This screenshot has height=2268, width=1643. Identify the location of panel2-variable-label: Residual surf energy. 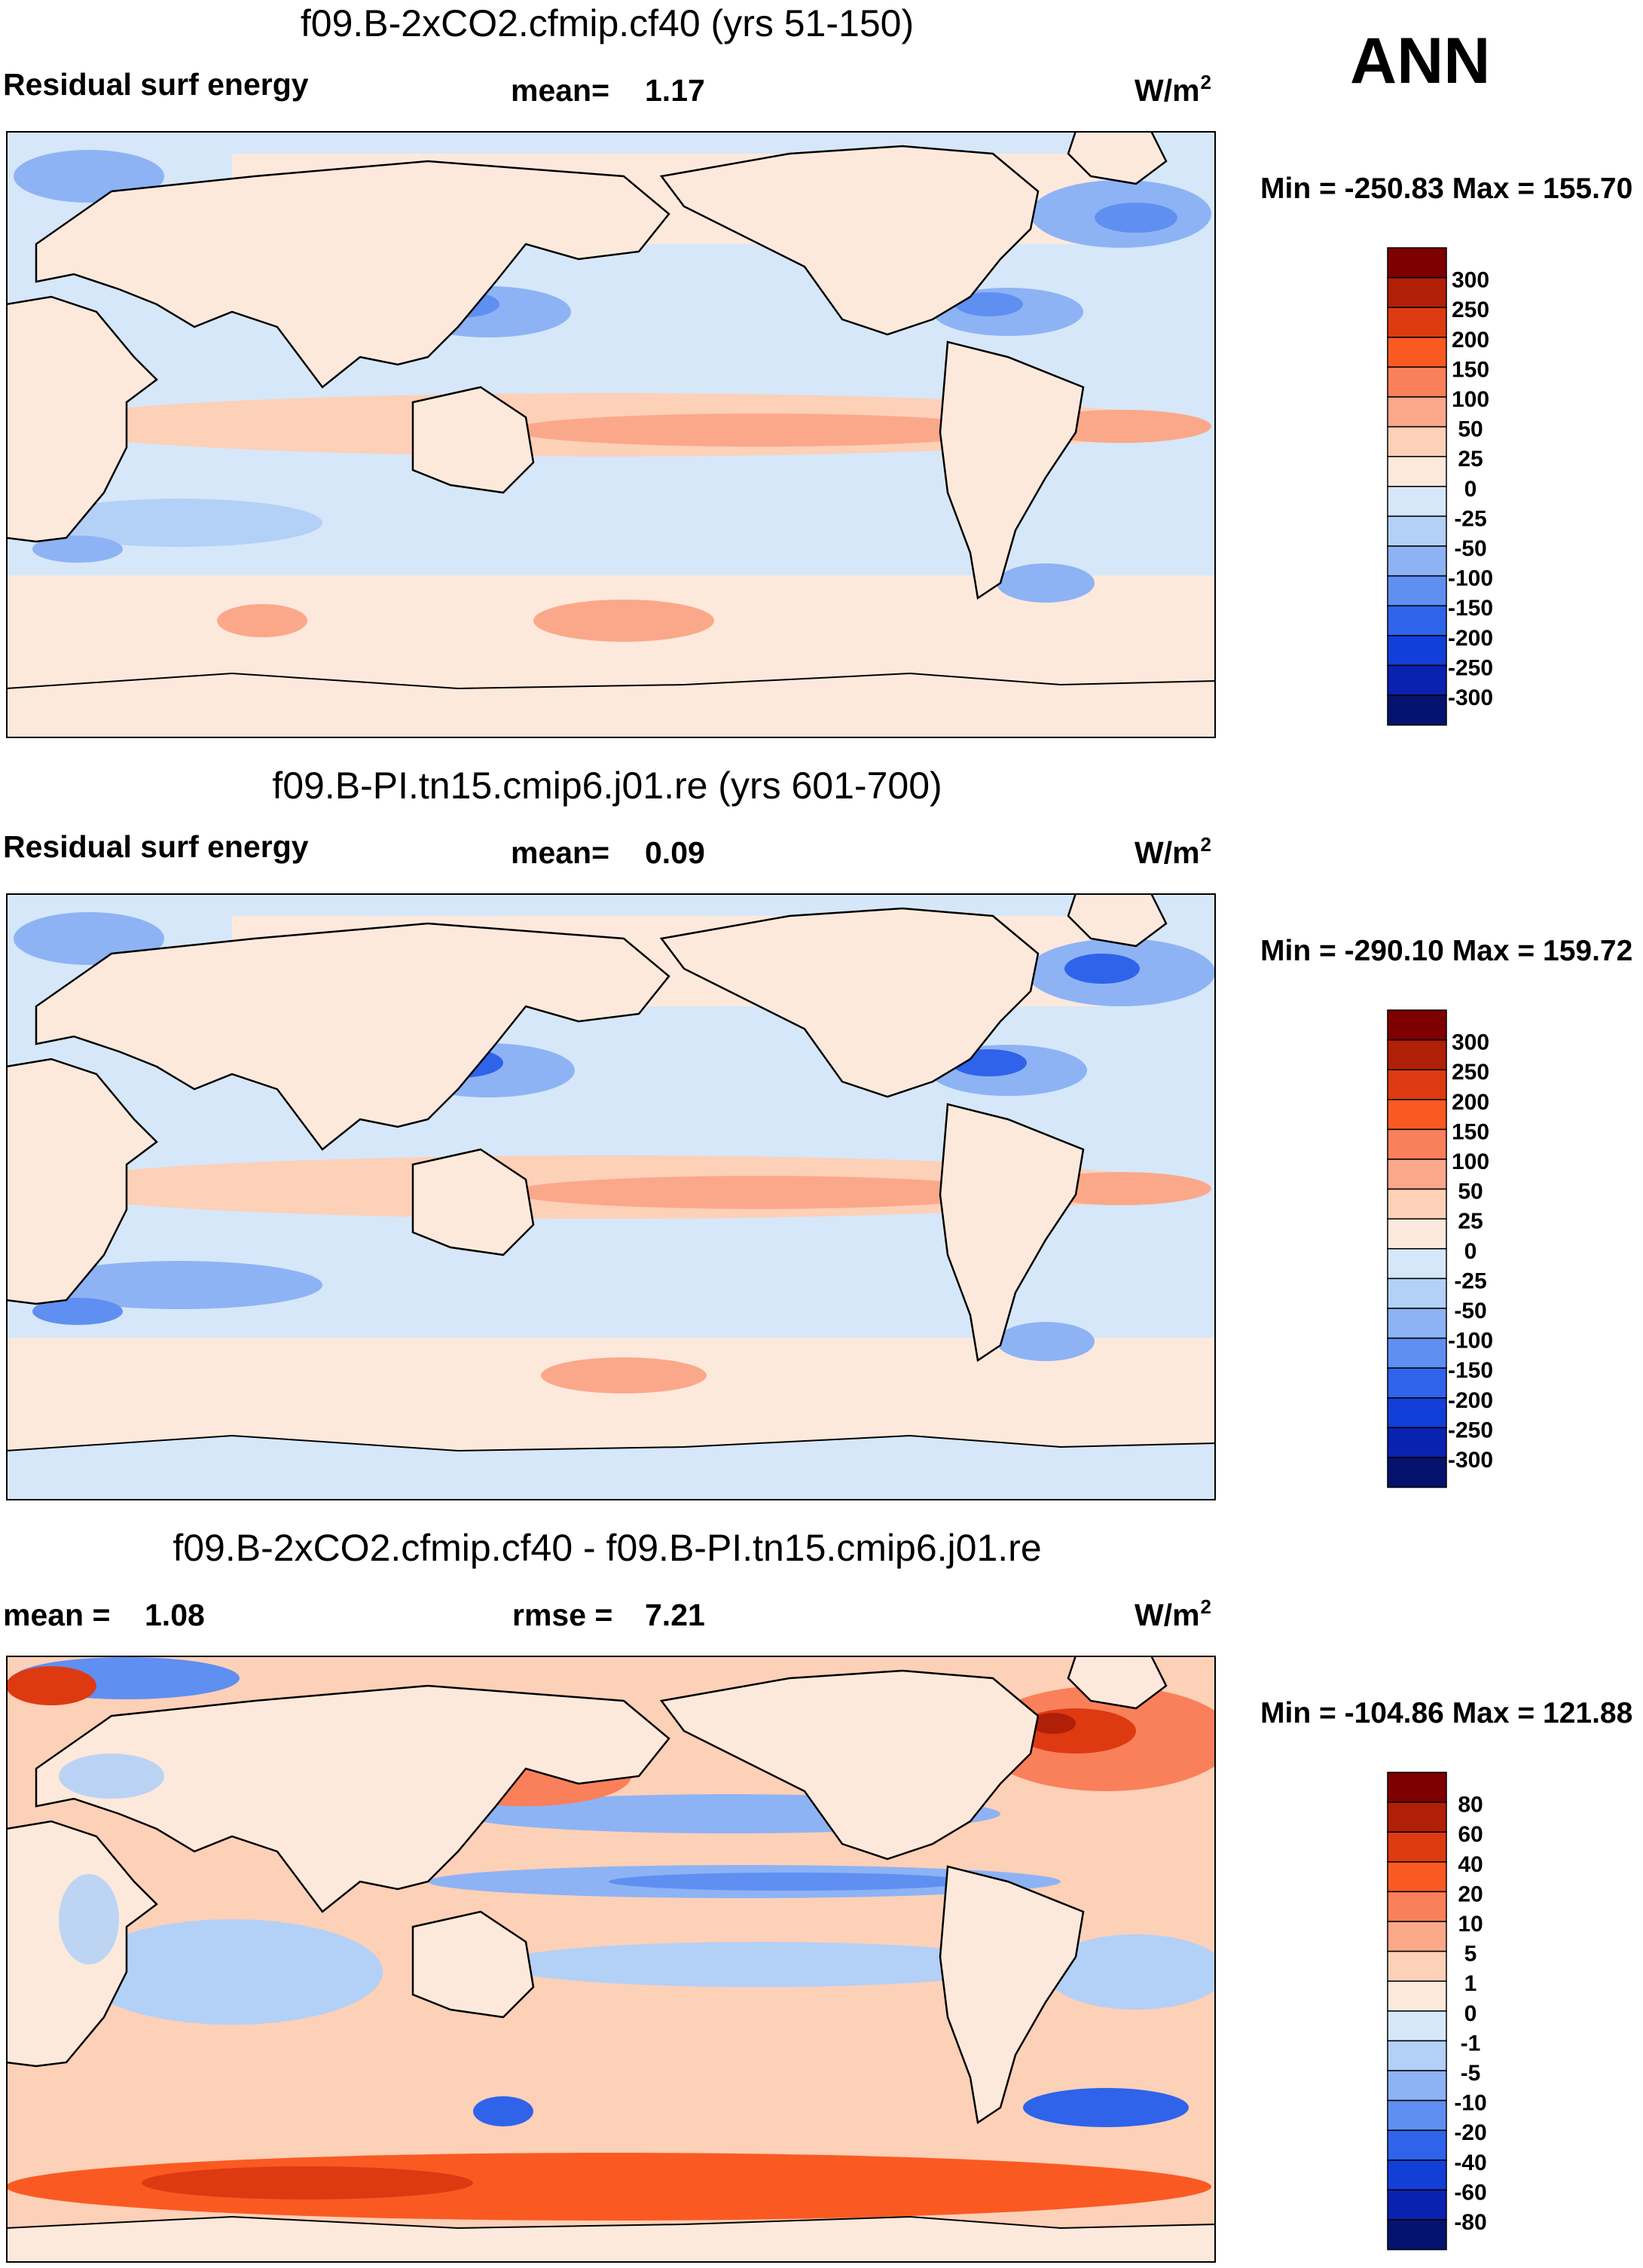
(156, 847).